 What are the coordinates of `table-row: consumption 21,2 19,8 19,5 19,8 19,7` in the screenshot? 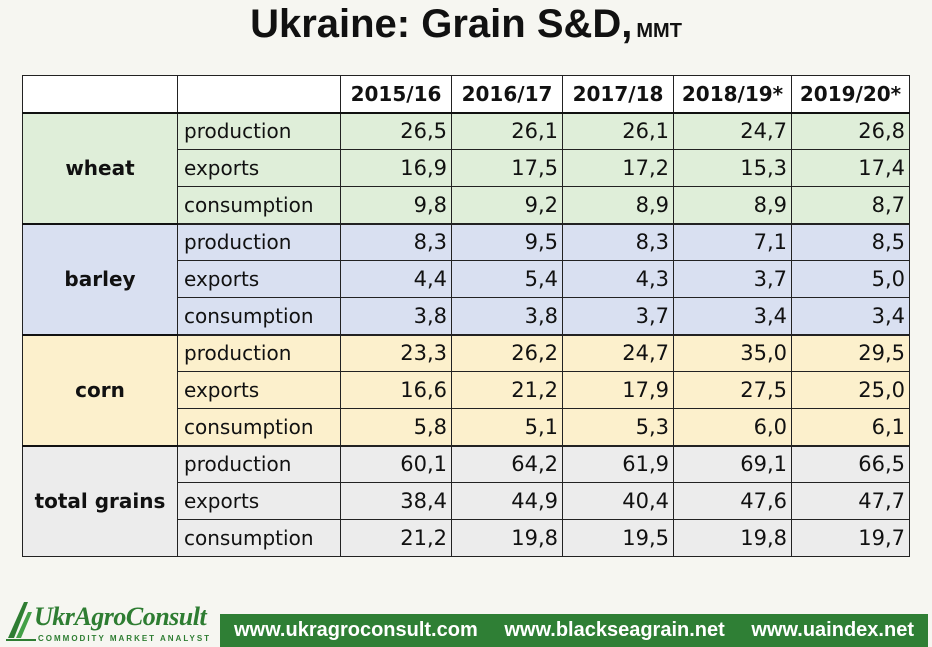 It's located at (466, 538).